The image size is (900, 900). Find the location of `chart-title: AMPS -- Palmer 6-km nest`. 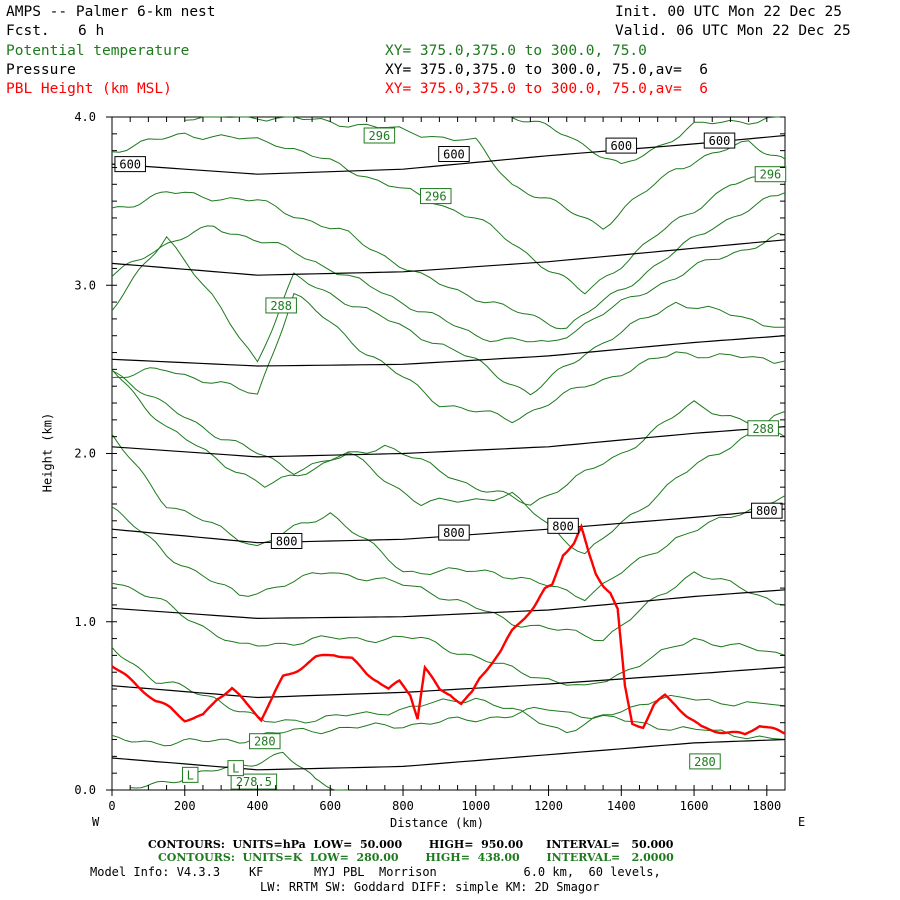

chart-title: AMPS -- Palmer 6-km nest is located at coordinates (111, 12).